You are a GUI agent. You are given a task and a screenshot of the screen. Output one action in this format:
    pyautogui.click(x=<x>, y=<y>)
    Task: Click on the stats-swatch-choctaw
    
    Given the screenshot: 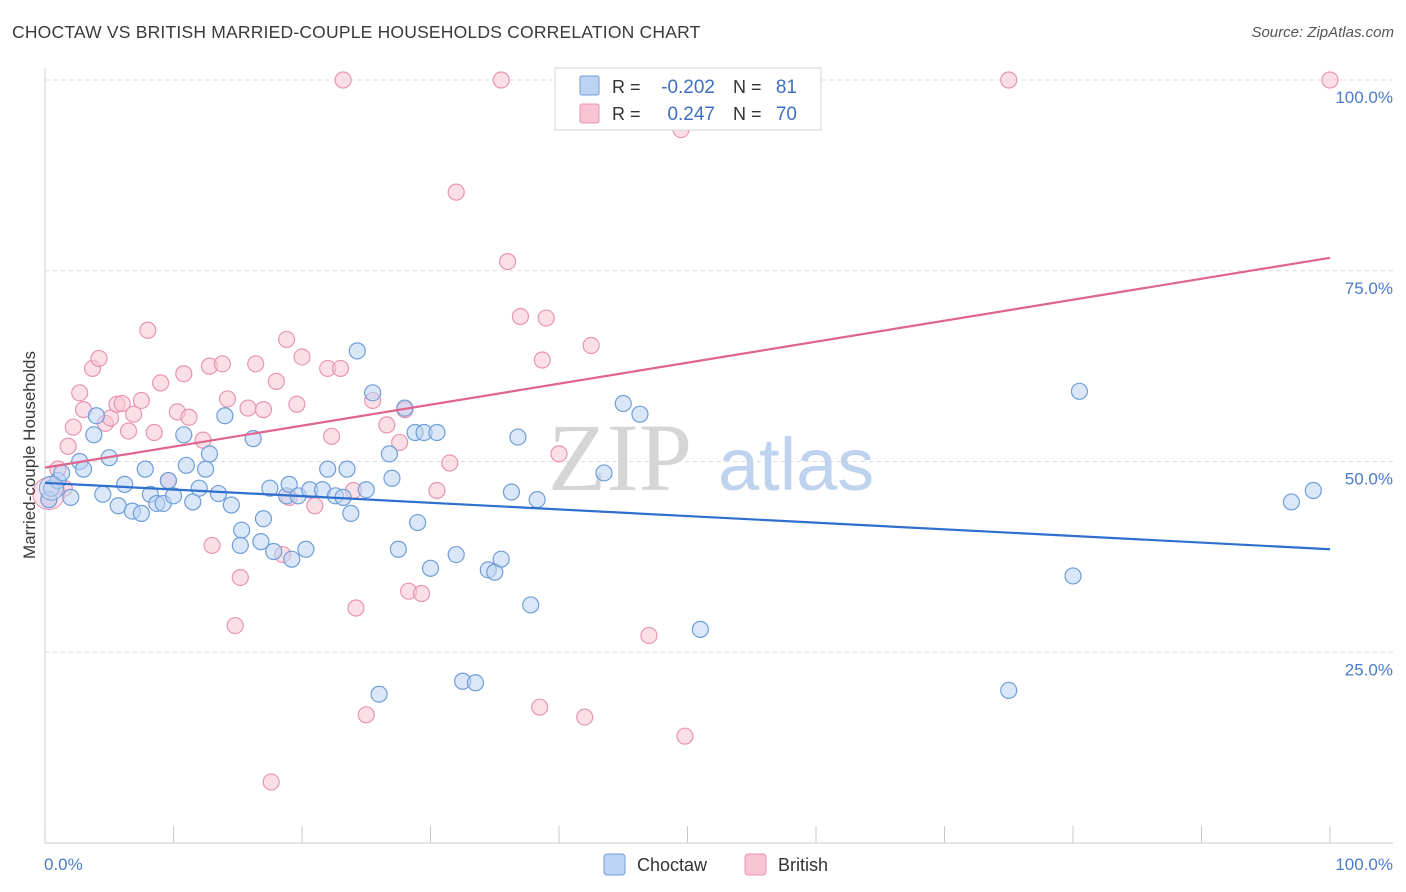 What is the action you would take?
    pyautogui.click(x=589, y=85)
    